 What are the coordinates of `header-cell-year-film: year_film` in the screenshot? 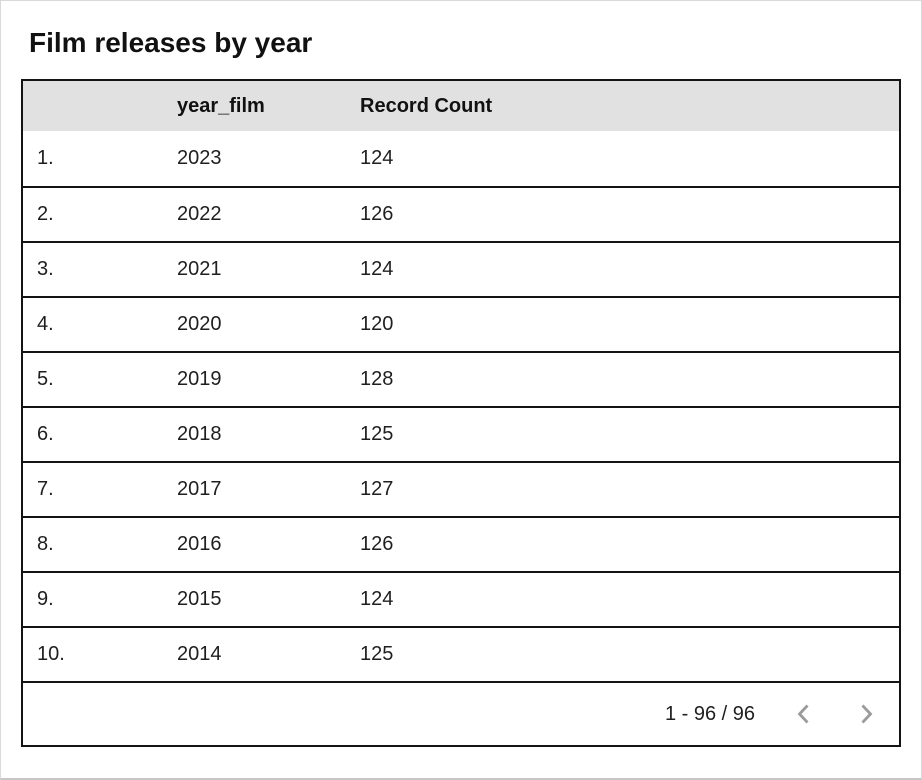 It's located at (221, 105).